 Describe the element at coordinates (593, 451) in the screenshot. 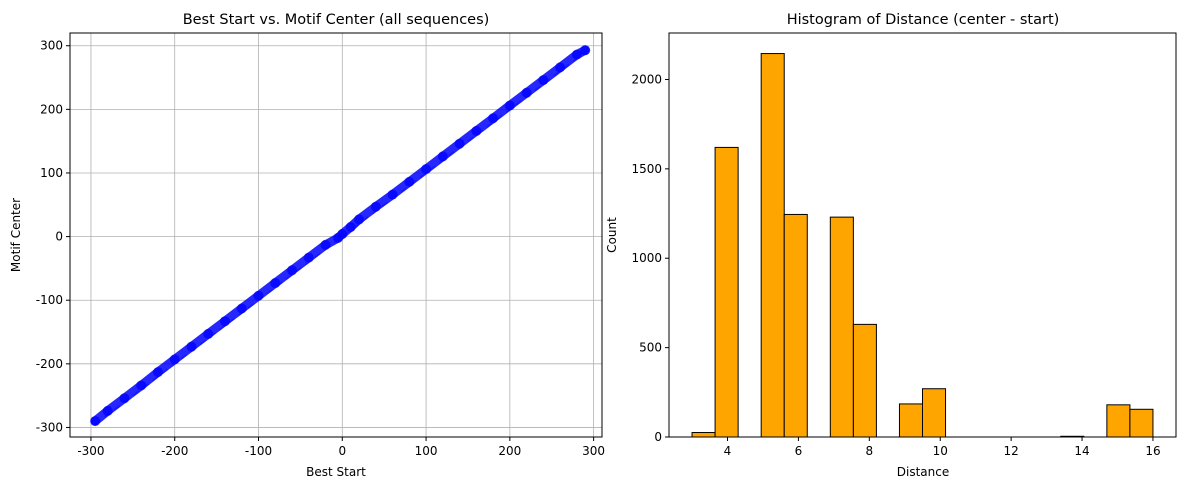

I see `scatter-x-tick-label: 300` at that location.